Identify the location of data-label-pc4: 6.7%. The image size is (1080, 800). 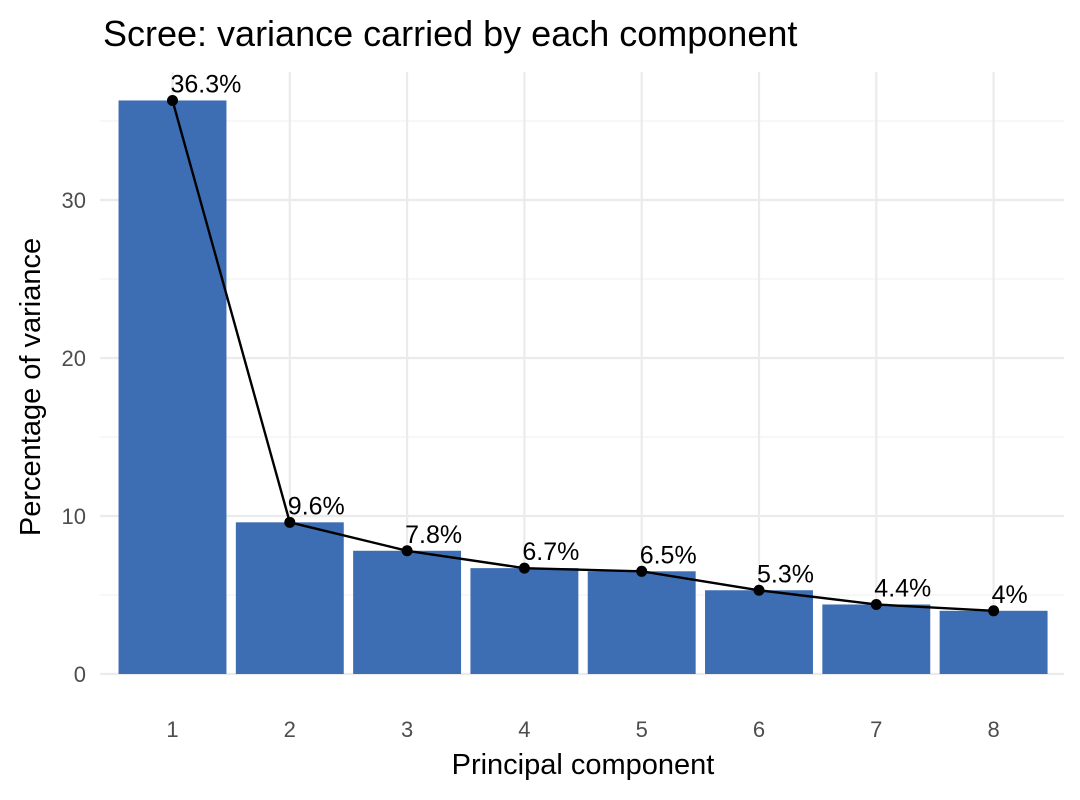
(550, 552).